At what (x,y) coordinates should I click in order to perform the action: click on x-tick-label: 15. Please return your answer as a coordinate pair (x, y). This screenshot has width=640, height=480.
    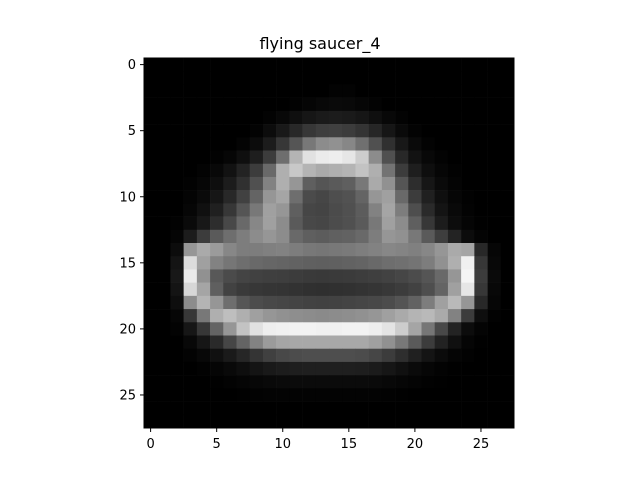
    Looking at the image, I should click on (349, 444).